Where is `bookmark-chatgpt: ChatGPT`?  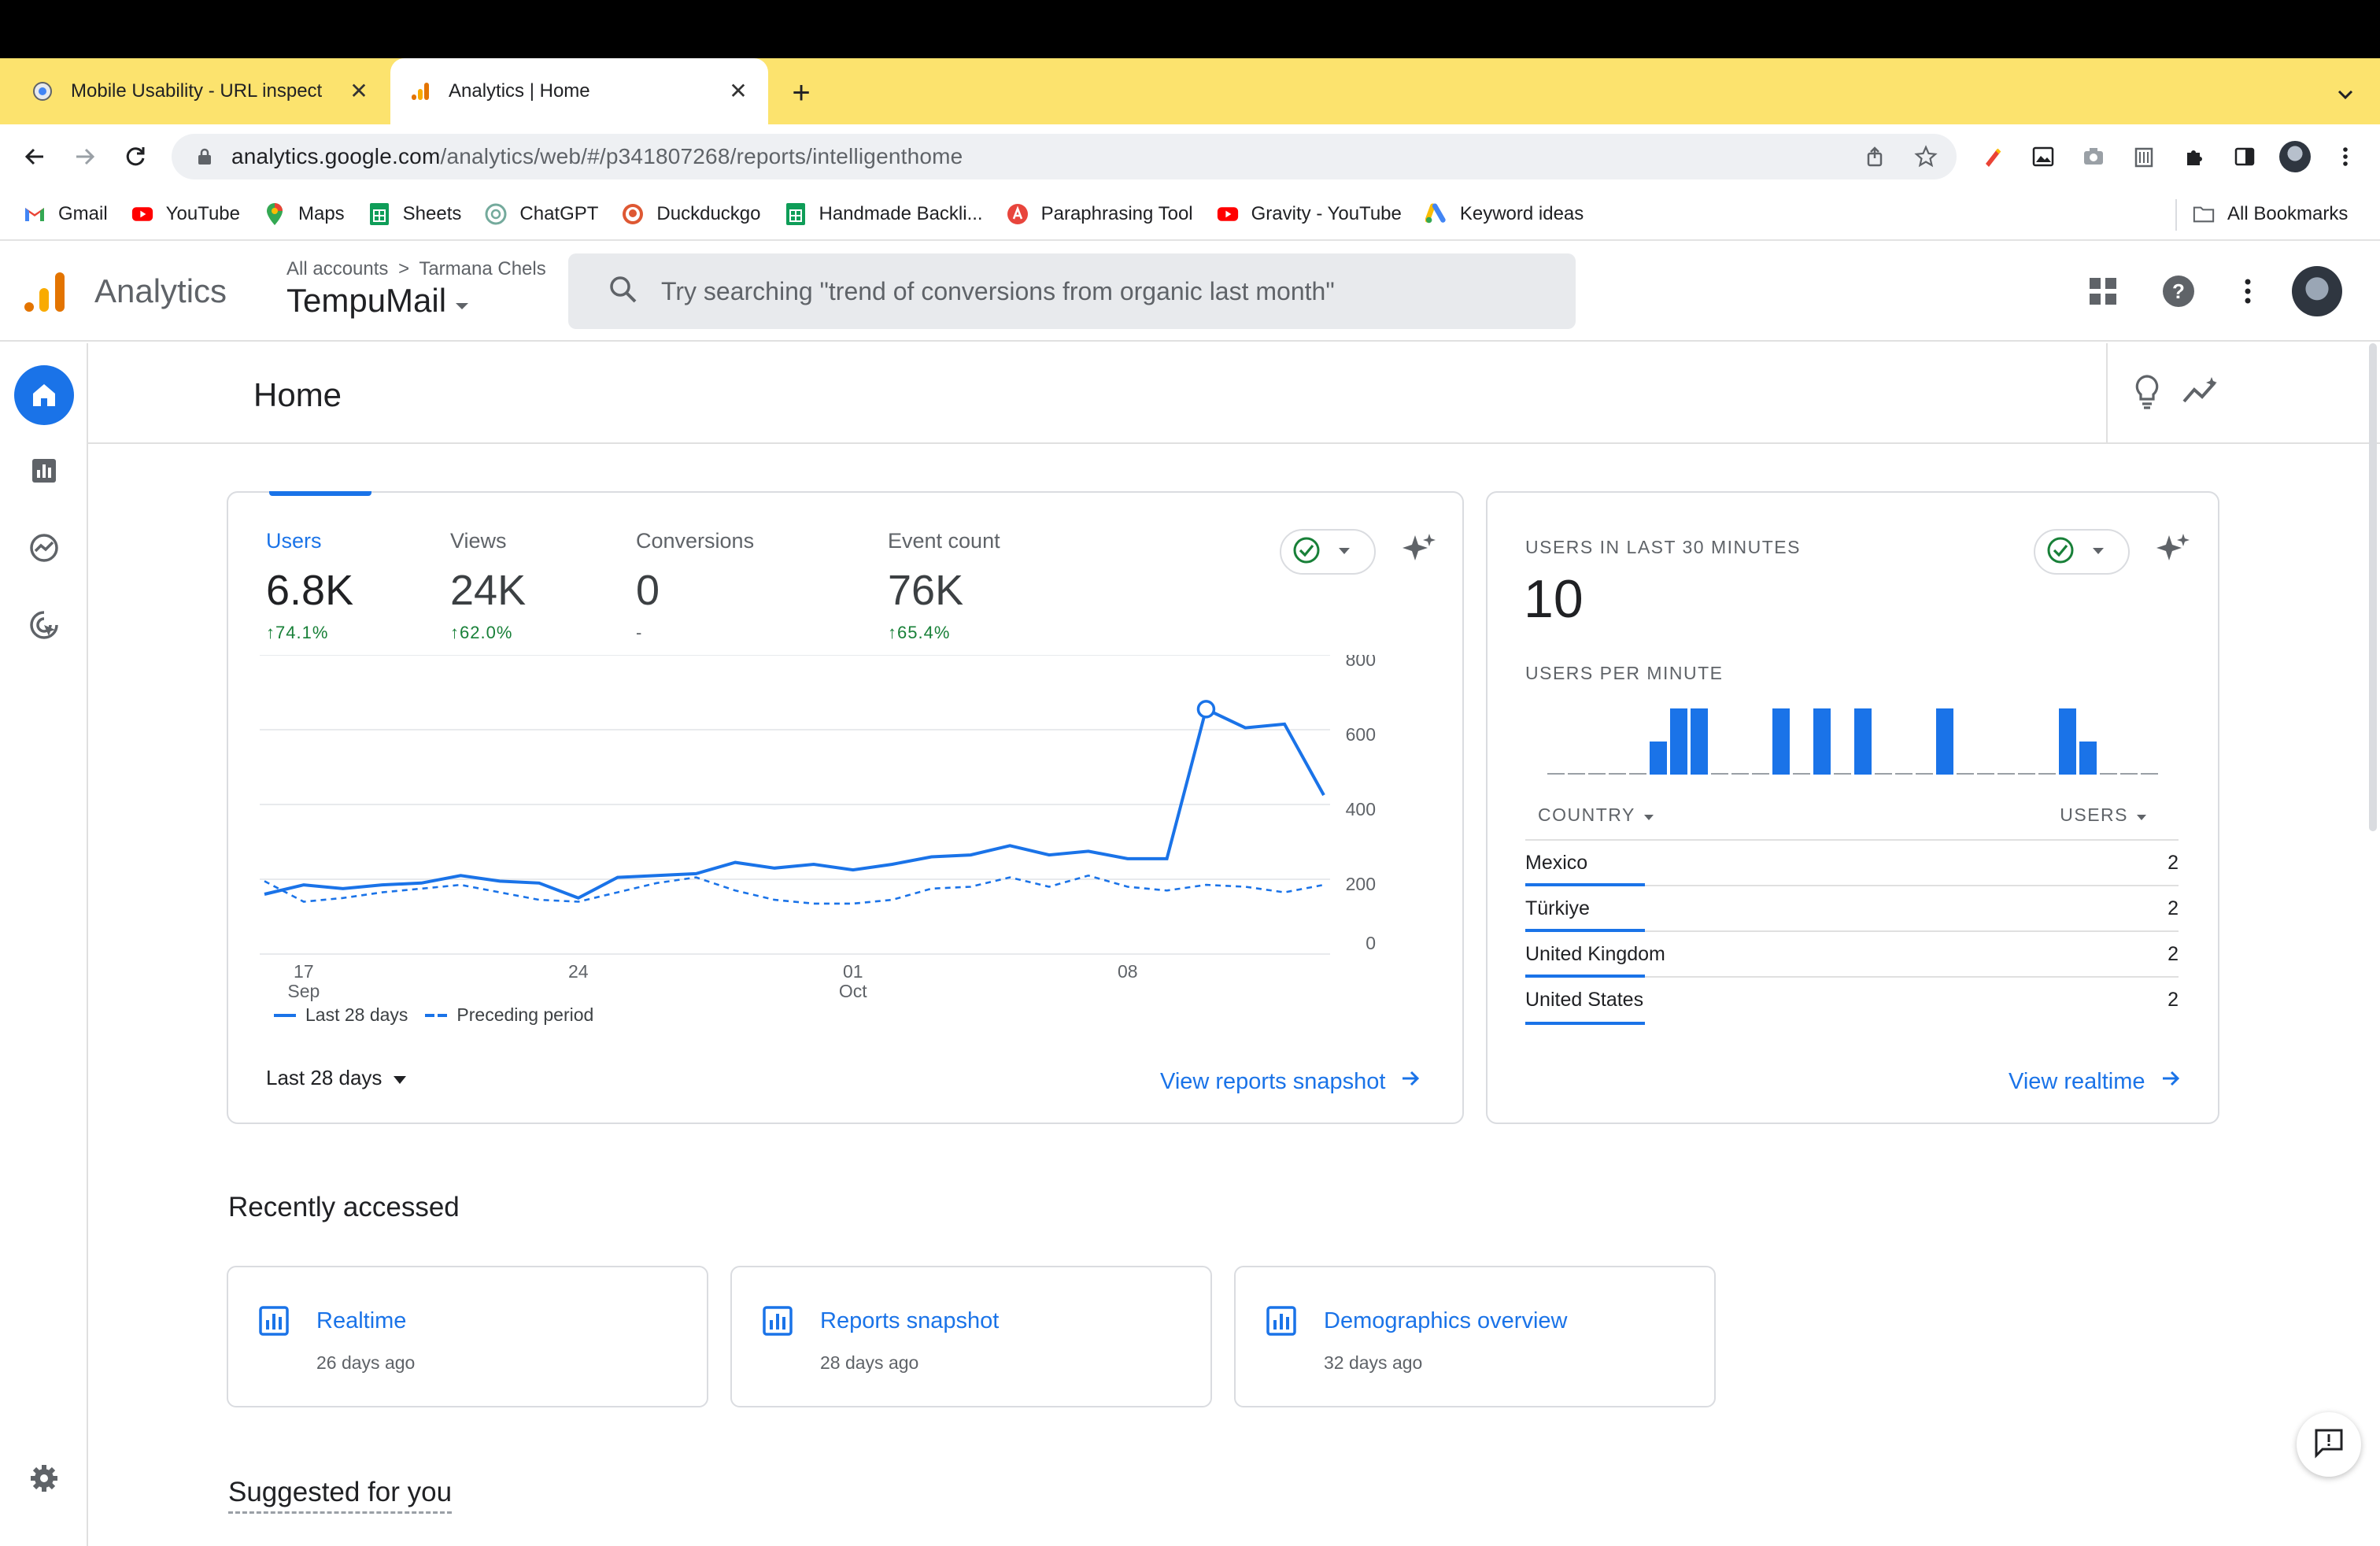 bookmark-chatgpt: ChatGPT is located at coordinates (541, 214).